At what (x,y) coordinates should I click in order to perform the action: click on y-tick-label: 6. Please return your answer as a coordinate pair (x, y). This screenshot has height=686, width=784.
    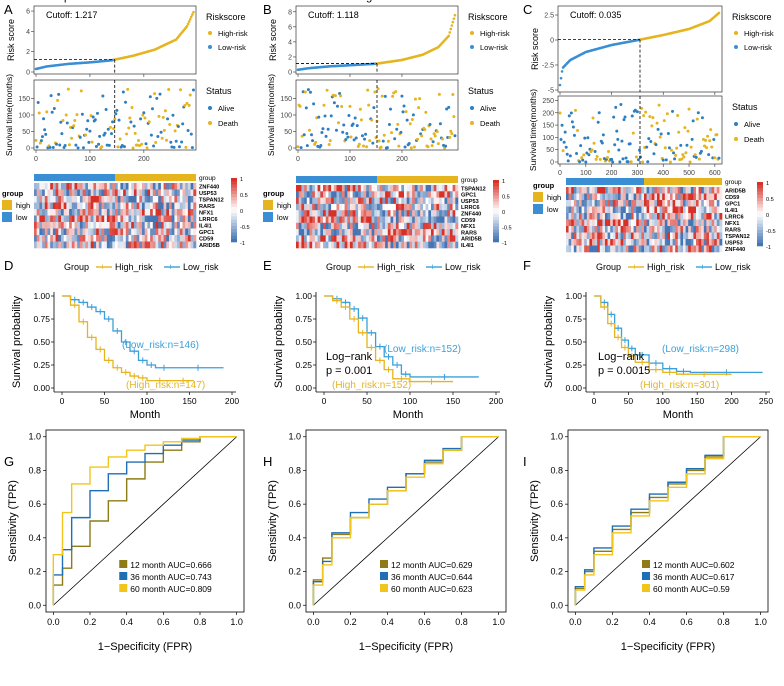
    Looking at the image, I should click on (290, 27).